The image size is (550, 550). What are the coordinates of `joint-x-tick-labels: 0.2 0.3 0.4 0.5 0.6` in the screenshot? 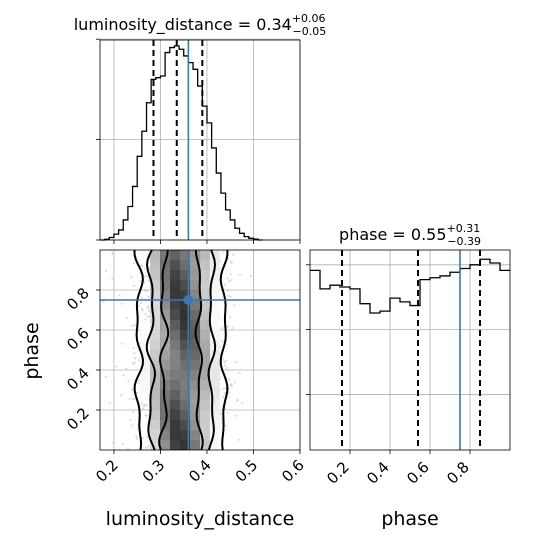 It's located at (200, 471).